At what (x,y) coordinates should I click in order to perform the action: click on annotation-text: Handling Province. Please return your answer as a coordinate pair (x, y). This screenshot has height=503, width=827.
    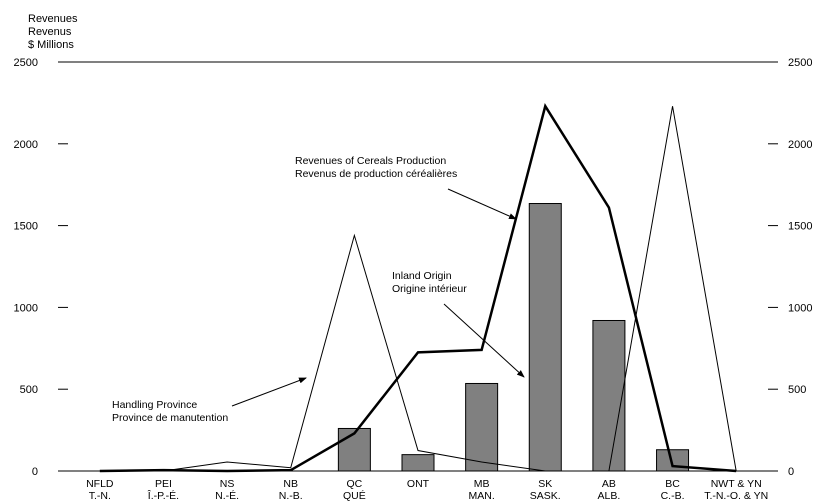
    Looking at the image, I should click on (154, 405).